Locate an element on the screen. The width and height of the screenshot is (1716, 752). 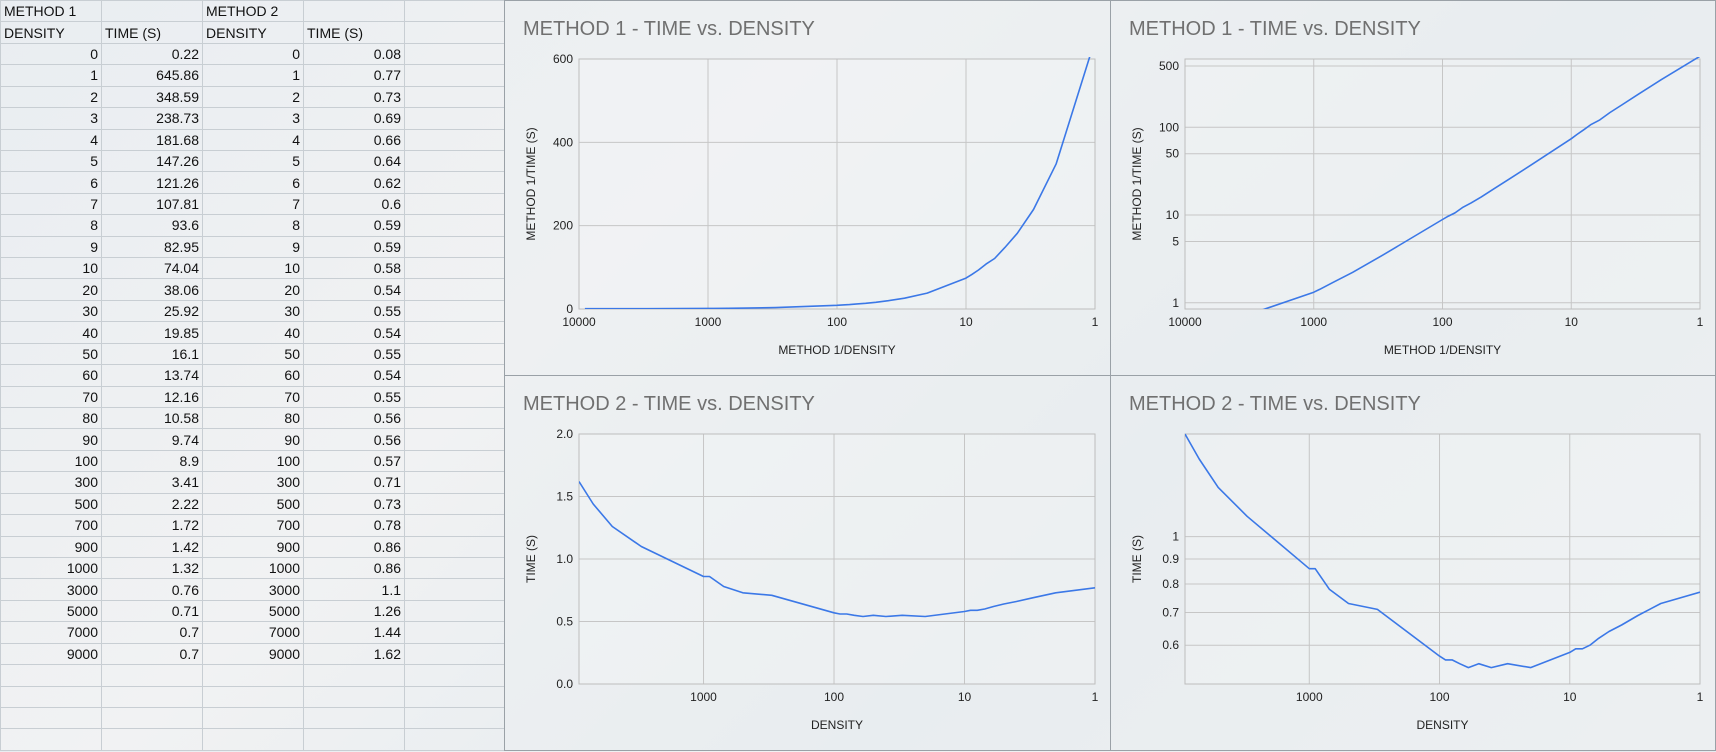
cell: 0.69 is located at coordinates (354, 118).